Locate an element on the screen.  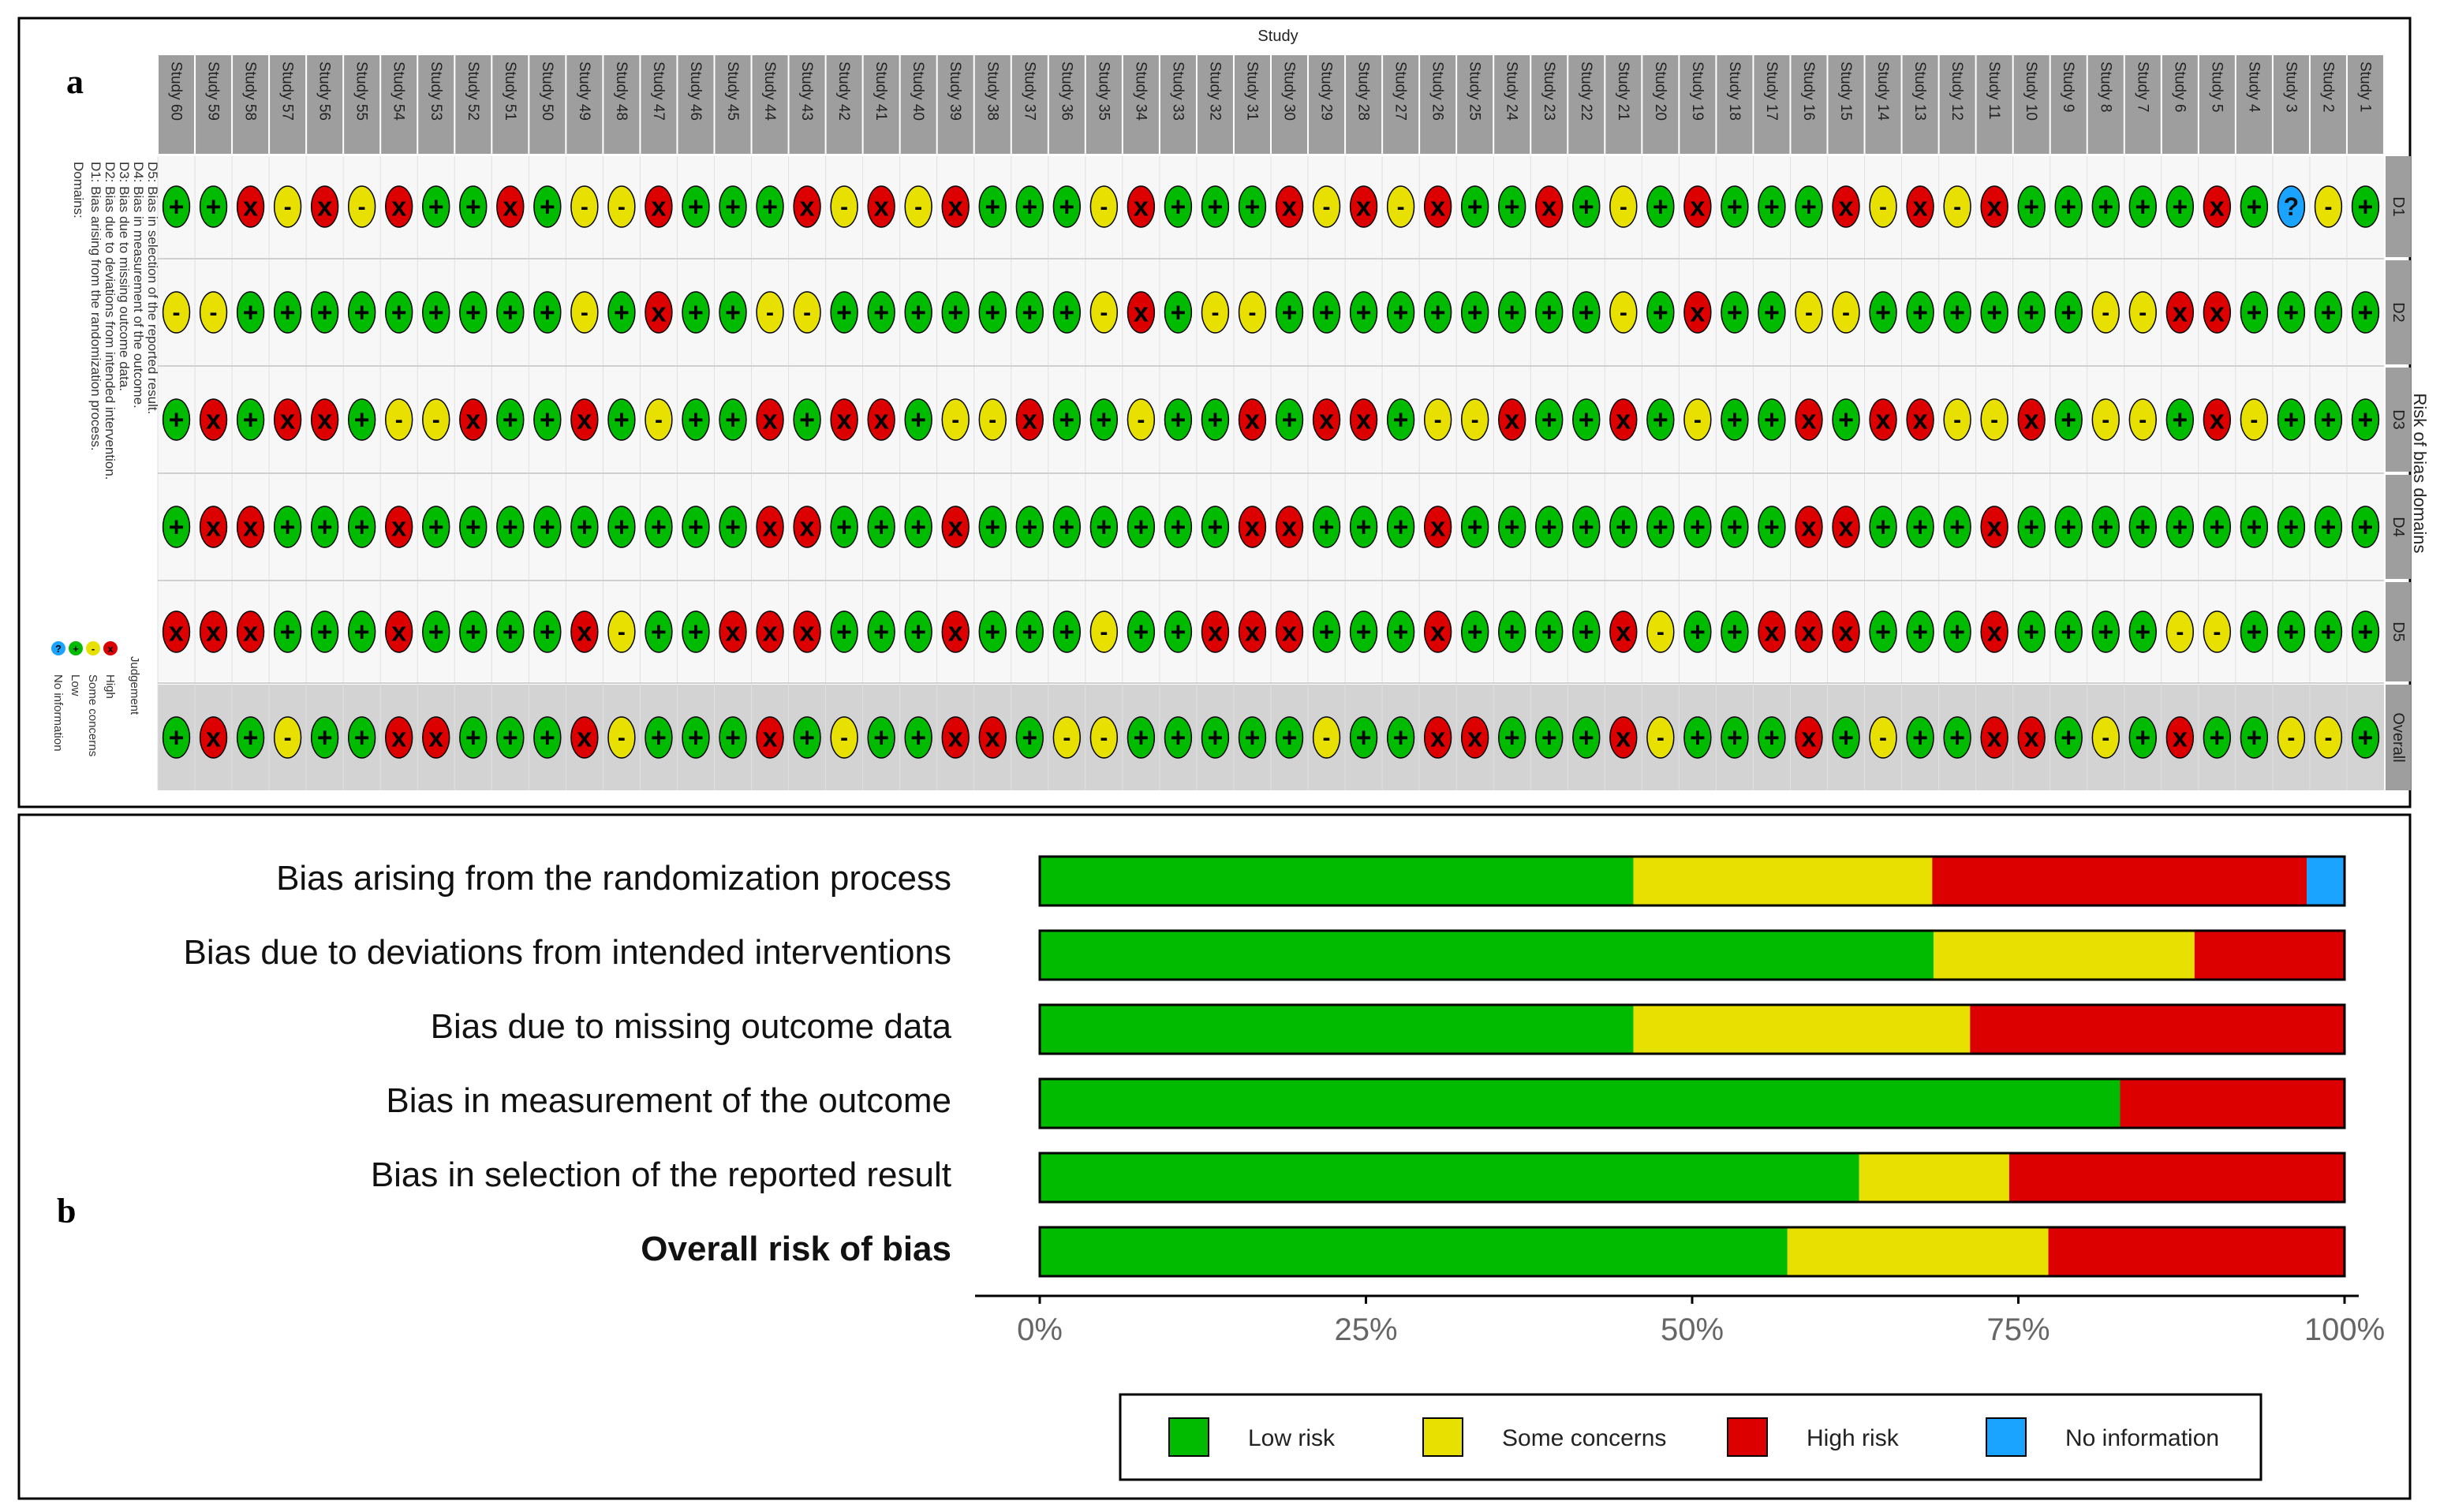
judgement-study-57-d5: + is located at coordinates (287, 631).